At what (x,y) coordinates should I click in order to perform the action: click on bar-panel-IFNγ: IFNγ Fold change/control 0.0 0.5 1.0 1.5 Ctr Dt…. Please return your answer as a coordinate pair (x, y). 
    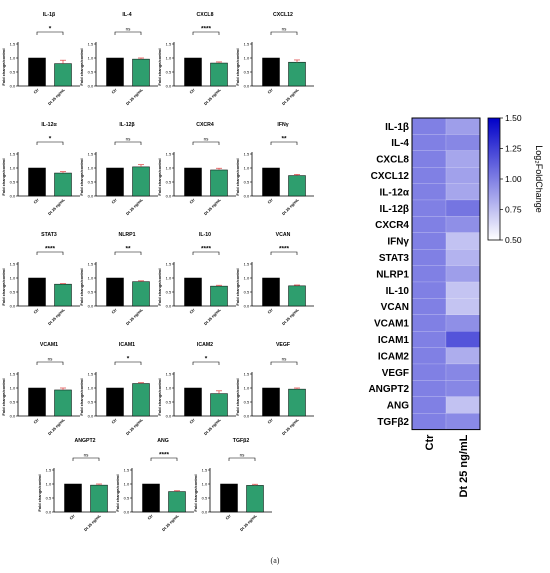
    Looking at the image, I should click on (274, 169).